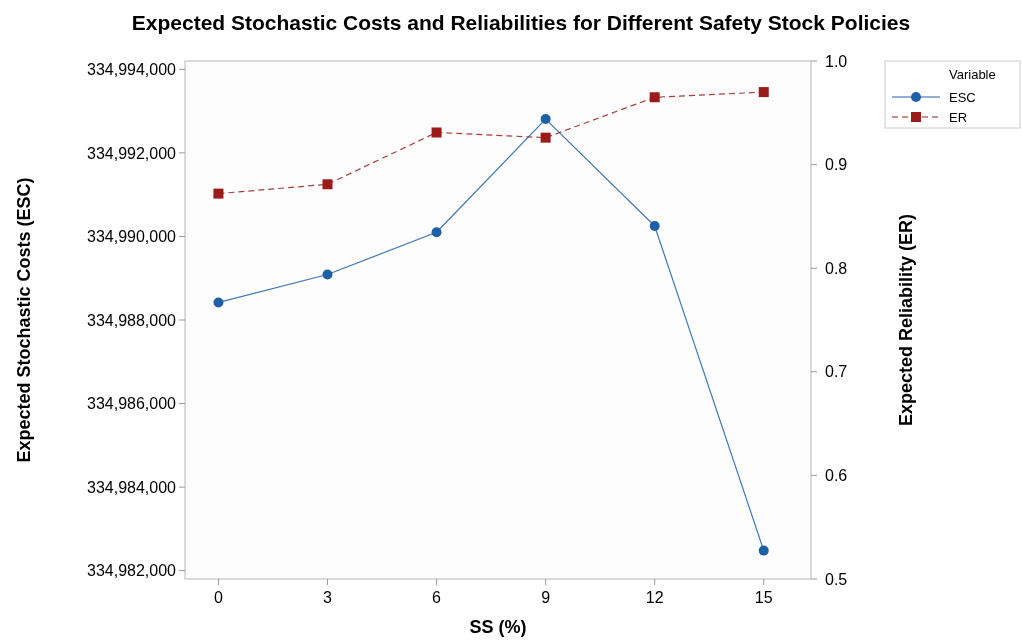  What do you see at coordinates (132, 487) in the screenshot?
I see `y-tick-label: 334,984,000` at bounding box center [132, 487].